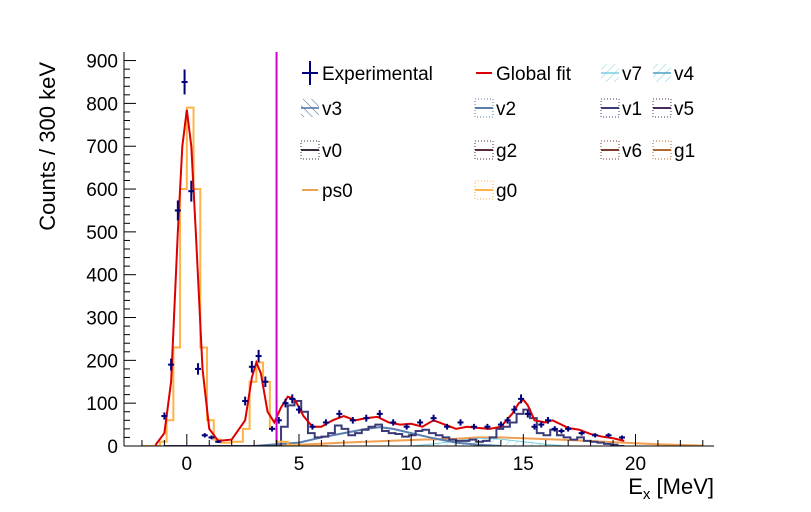 The width and height of the screenshot is (811, 512). Describe the element at coordinates (621, 151) in the screenshot. I see `legend-item-v6: v6` at that location.